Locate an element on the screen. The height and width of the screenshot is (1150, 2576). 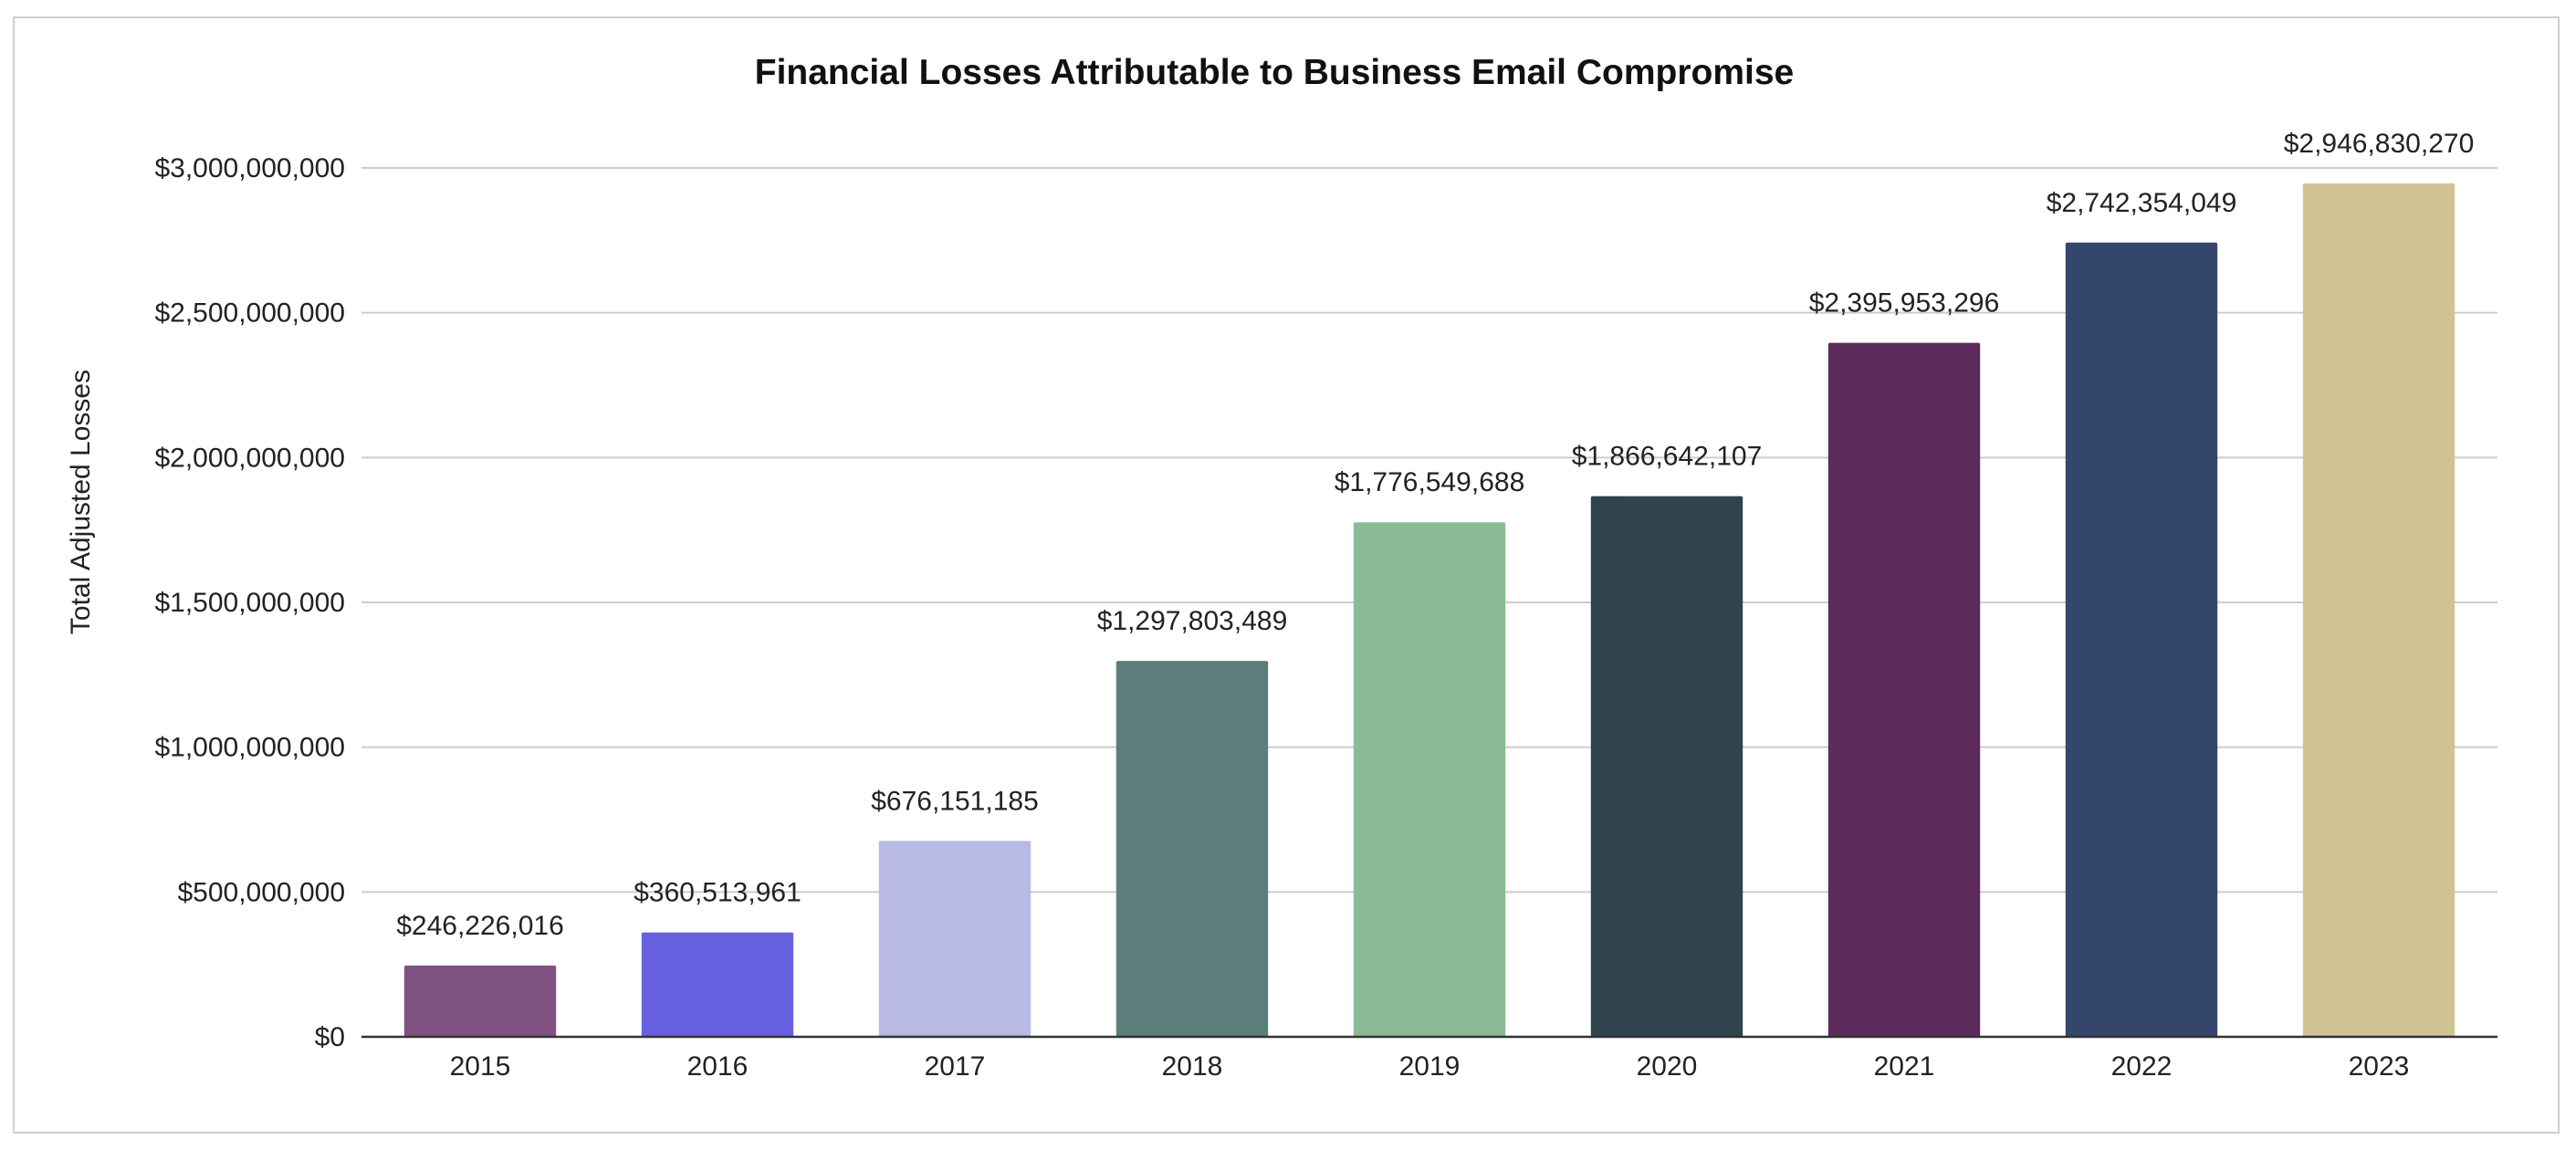
x-tick-label: 2017 is located at coordinates (956, 1066).